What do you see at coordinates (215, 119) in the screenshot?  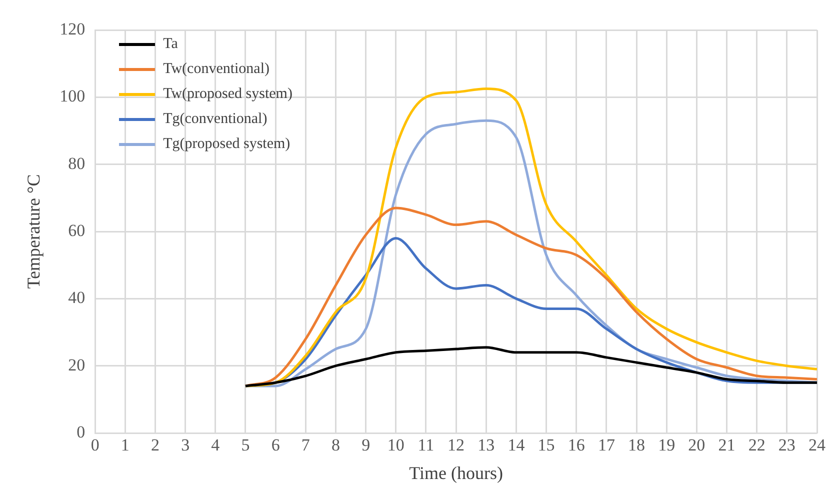 I see `legend-label: Tg(conventional)` at bounding box center [215, 119].